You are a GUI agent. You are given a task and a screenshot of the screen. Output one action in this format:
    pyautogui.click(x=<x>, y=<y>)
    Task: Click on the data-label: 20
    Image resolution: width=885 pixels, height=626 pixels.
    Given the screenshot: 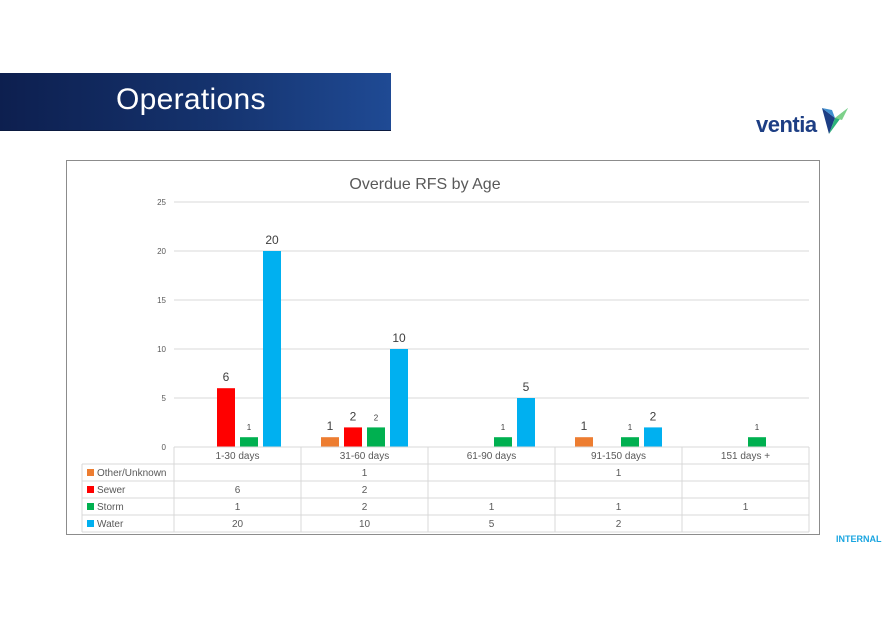 What is the action you would take?
    pyautogui.click(x=272, y=240)
    